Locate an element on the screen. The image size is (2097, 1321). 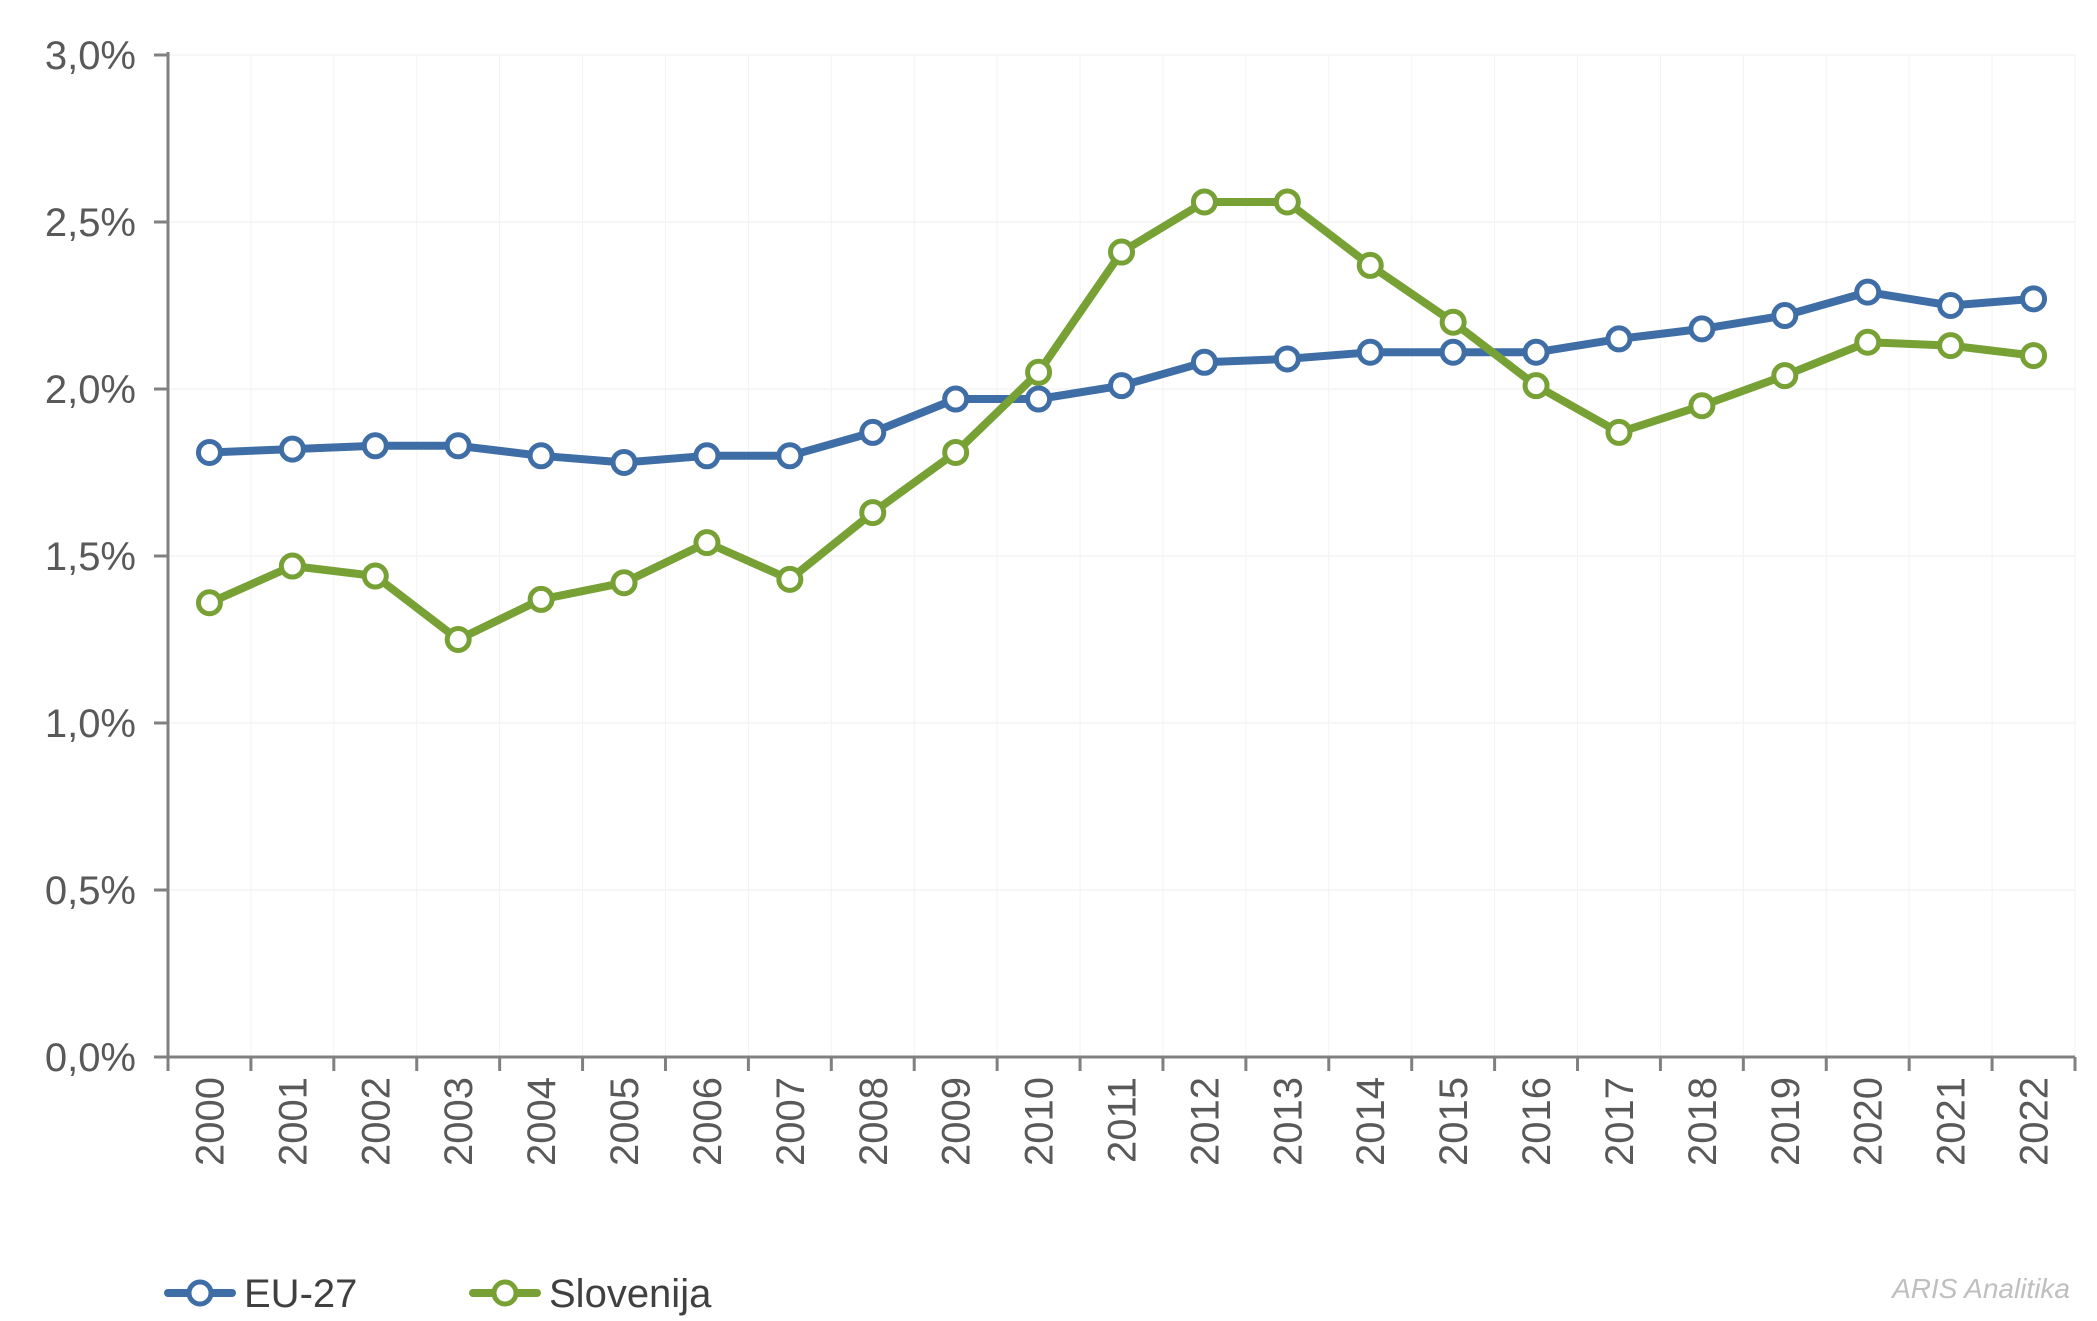
x-tick-label: 2013 is located at coordinates (1288, 1121).